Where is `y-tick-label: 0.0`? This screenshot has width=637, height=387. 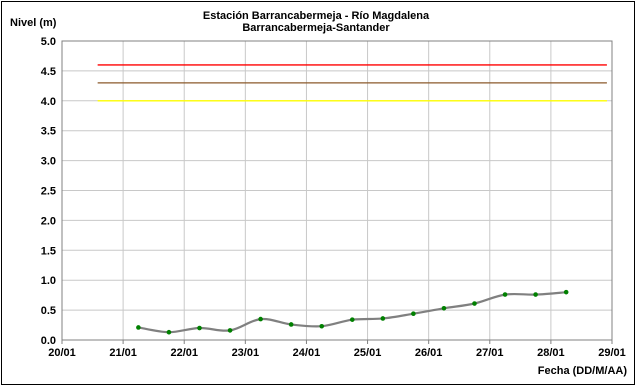 y-tick-label: 0.0 is located at coordinates (48, 341).